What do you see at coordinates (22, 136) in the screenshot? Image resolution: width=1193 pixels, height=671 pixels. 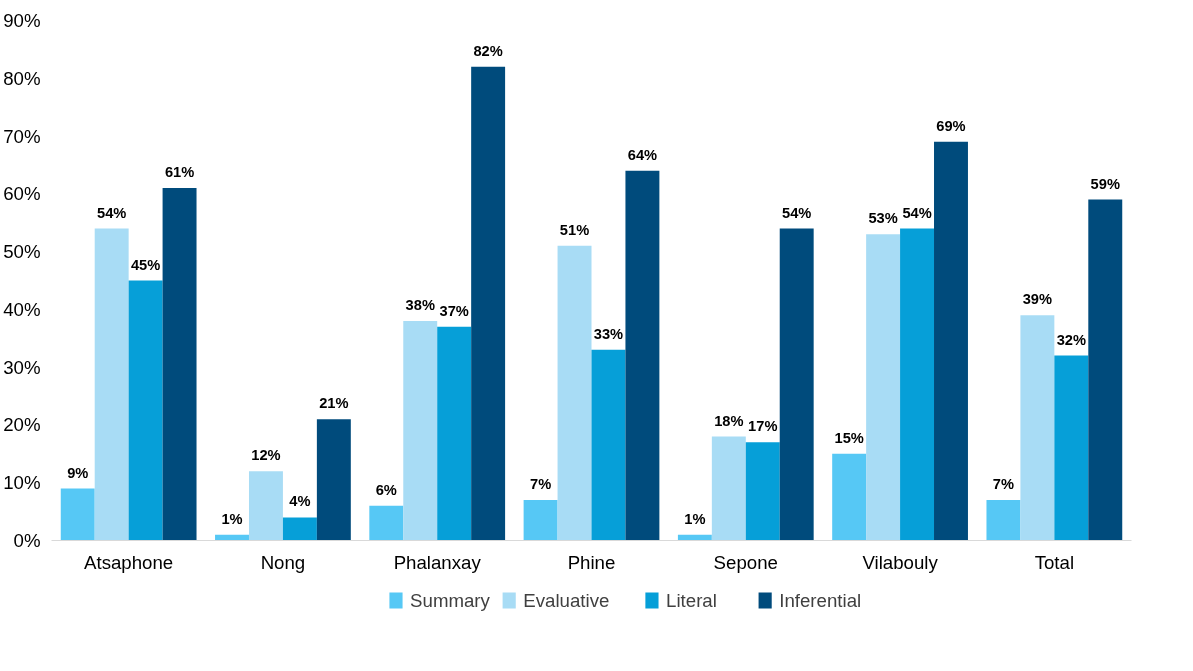 I see `y-tick-label: 70%` at bounding box center [22, 136].